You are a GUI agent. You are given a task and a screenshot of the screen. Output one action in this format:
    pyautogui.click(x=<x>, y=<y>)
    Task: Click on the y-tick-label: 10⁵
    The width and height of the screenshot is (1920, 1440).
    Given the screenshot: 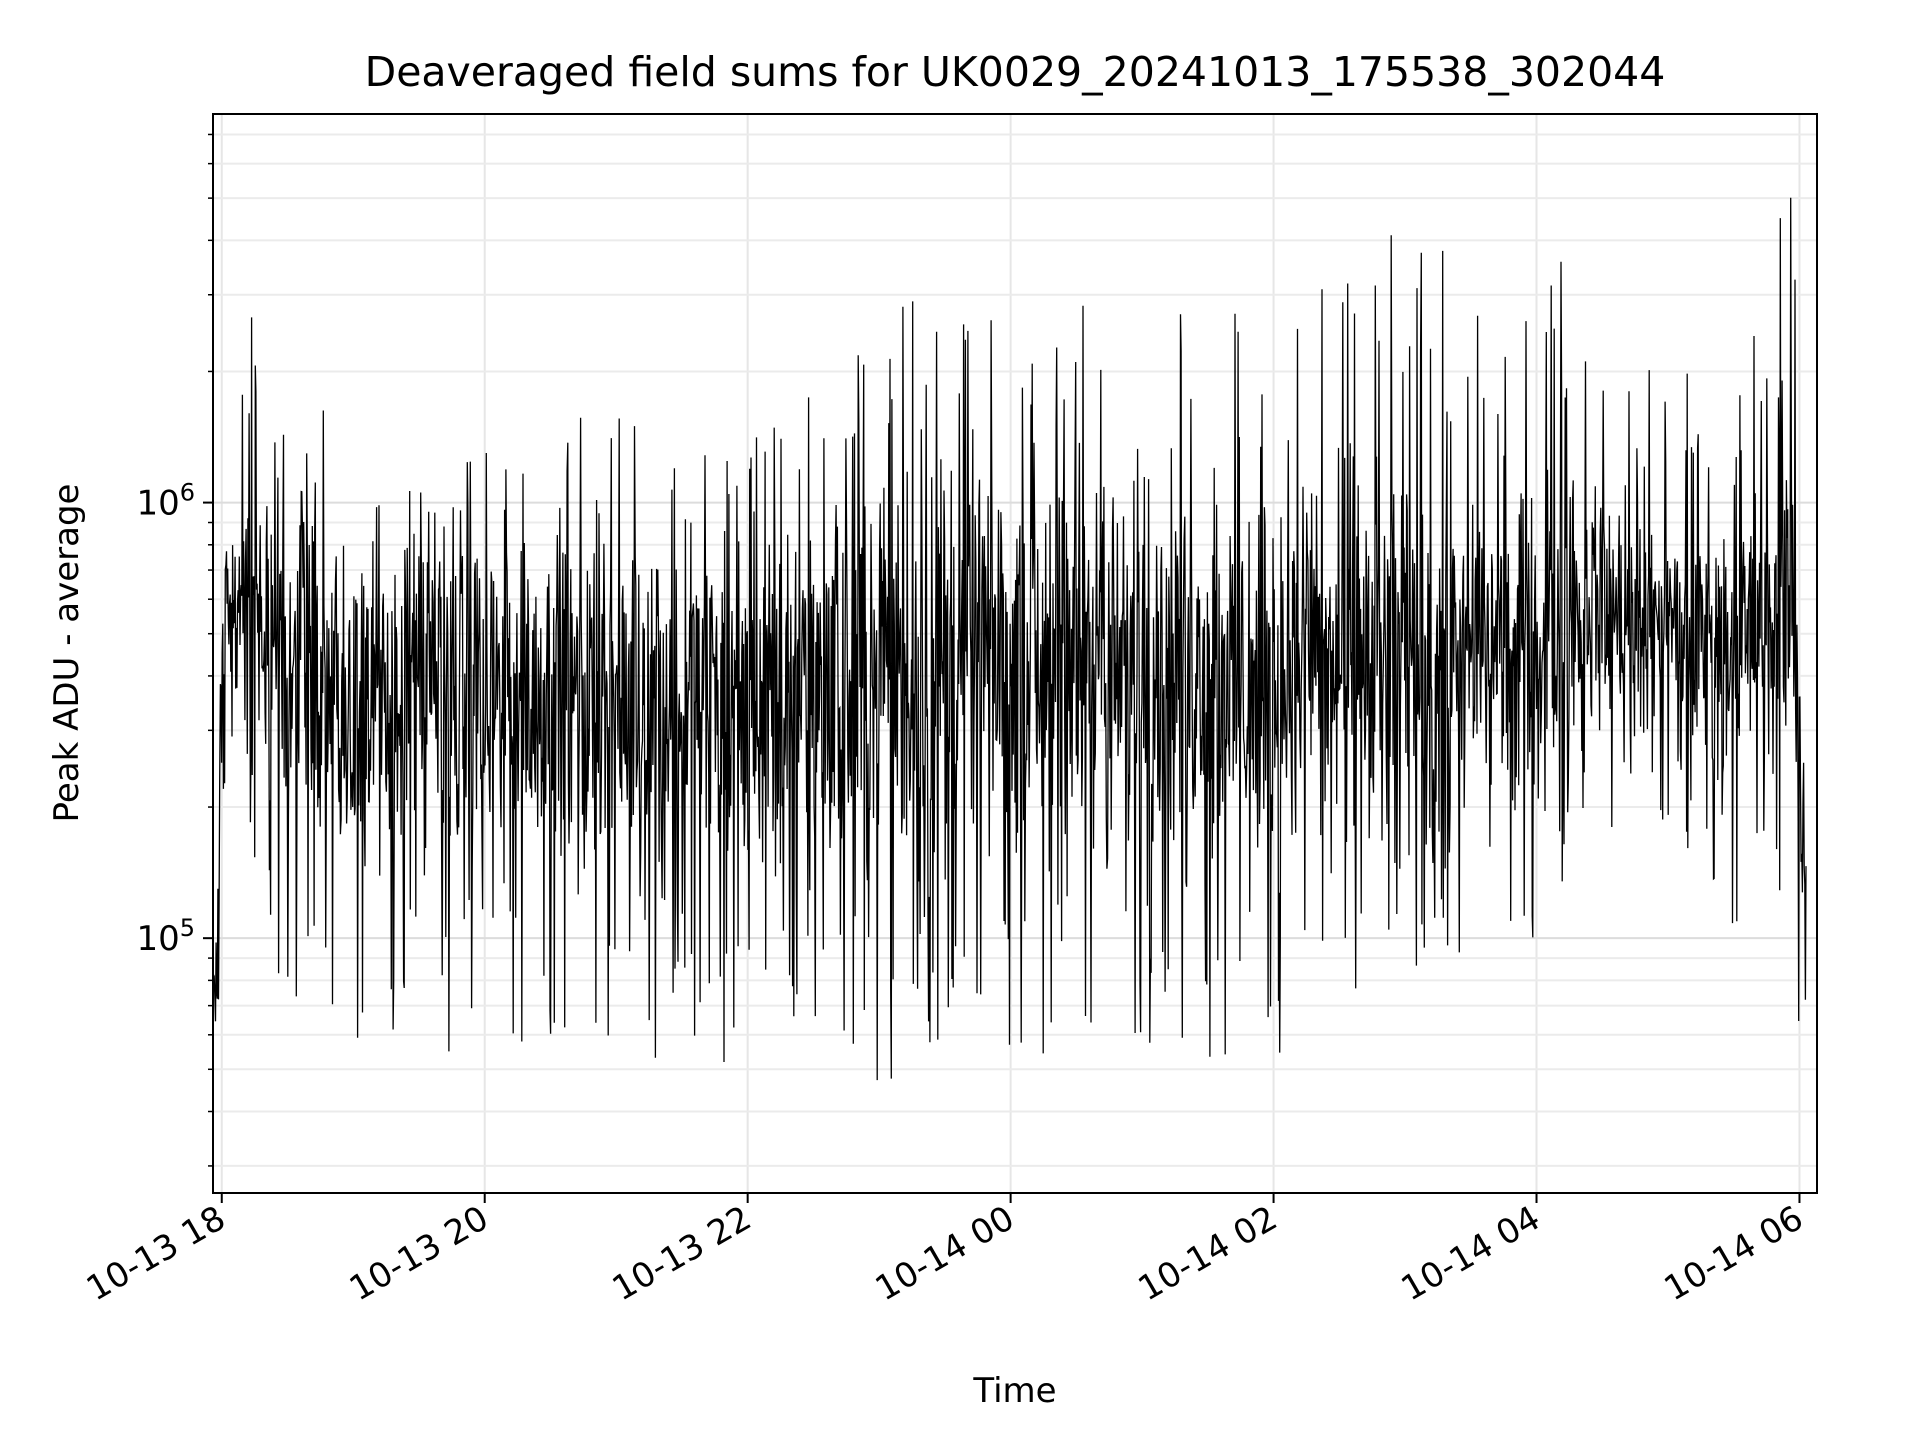 What is the action you would take?
    pyautogui.click(x=165, y=936)
    